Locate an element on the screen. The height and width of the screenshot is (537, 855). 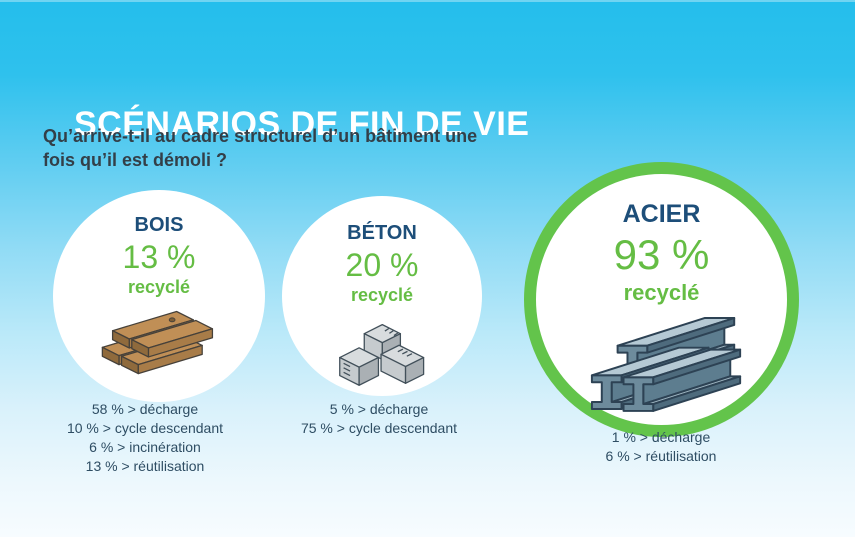
material-circle-bois: BOIS 13 % recyclé is located at coordinates (159, 296).